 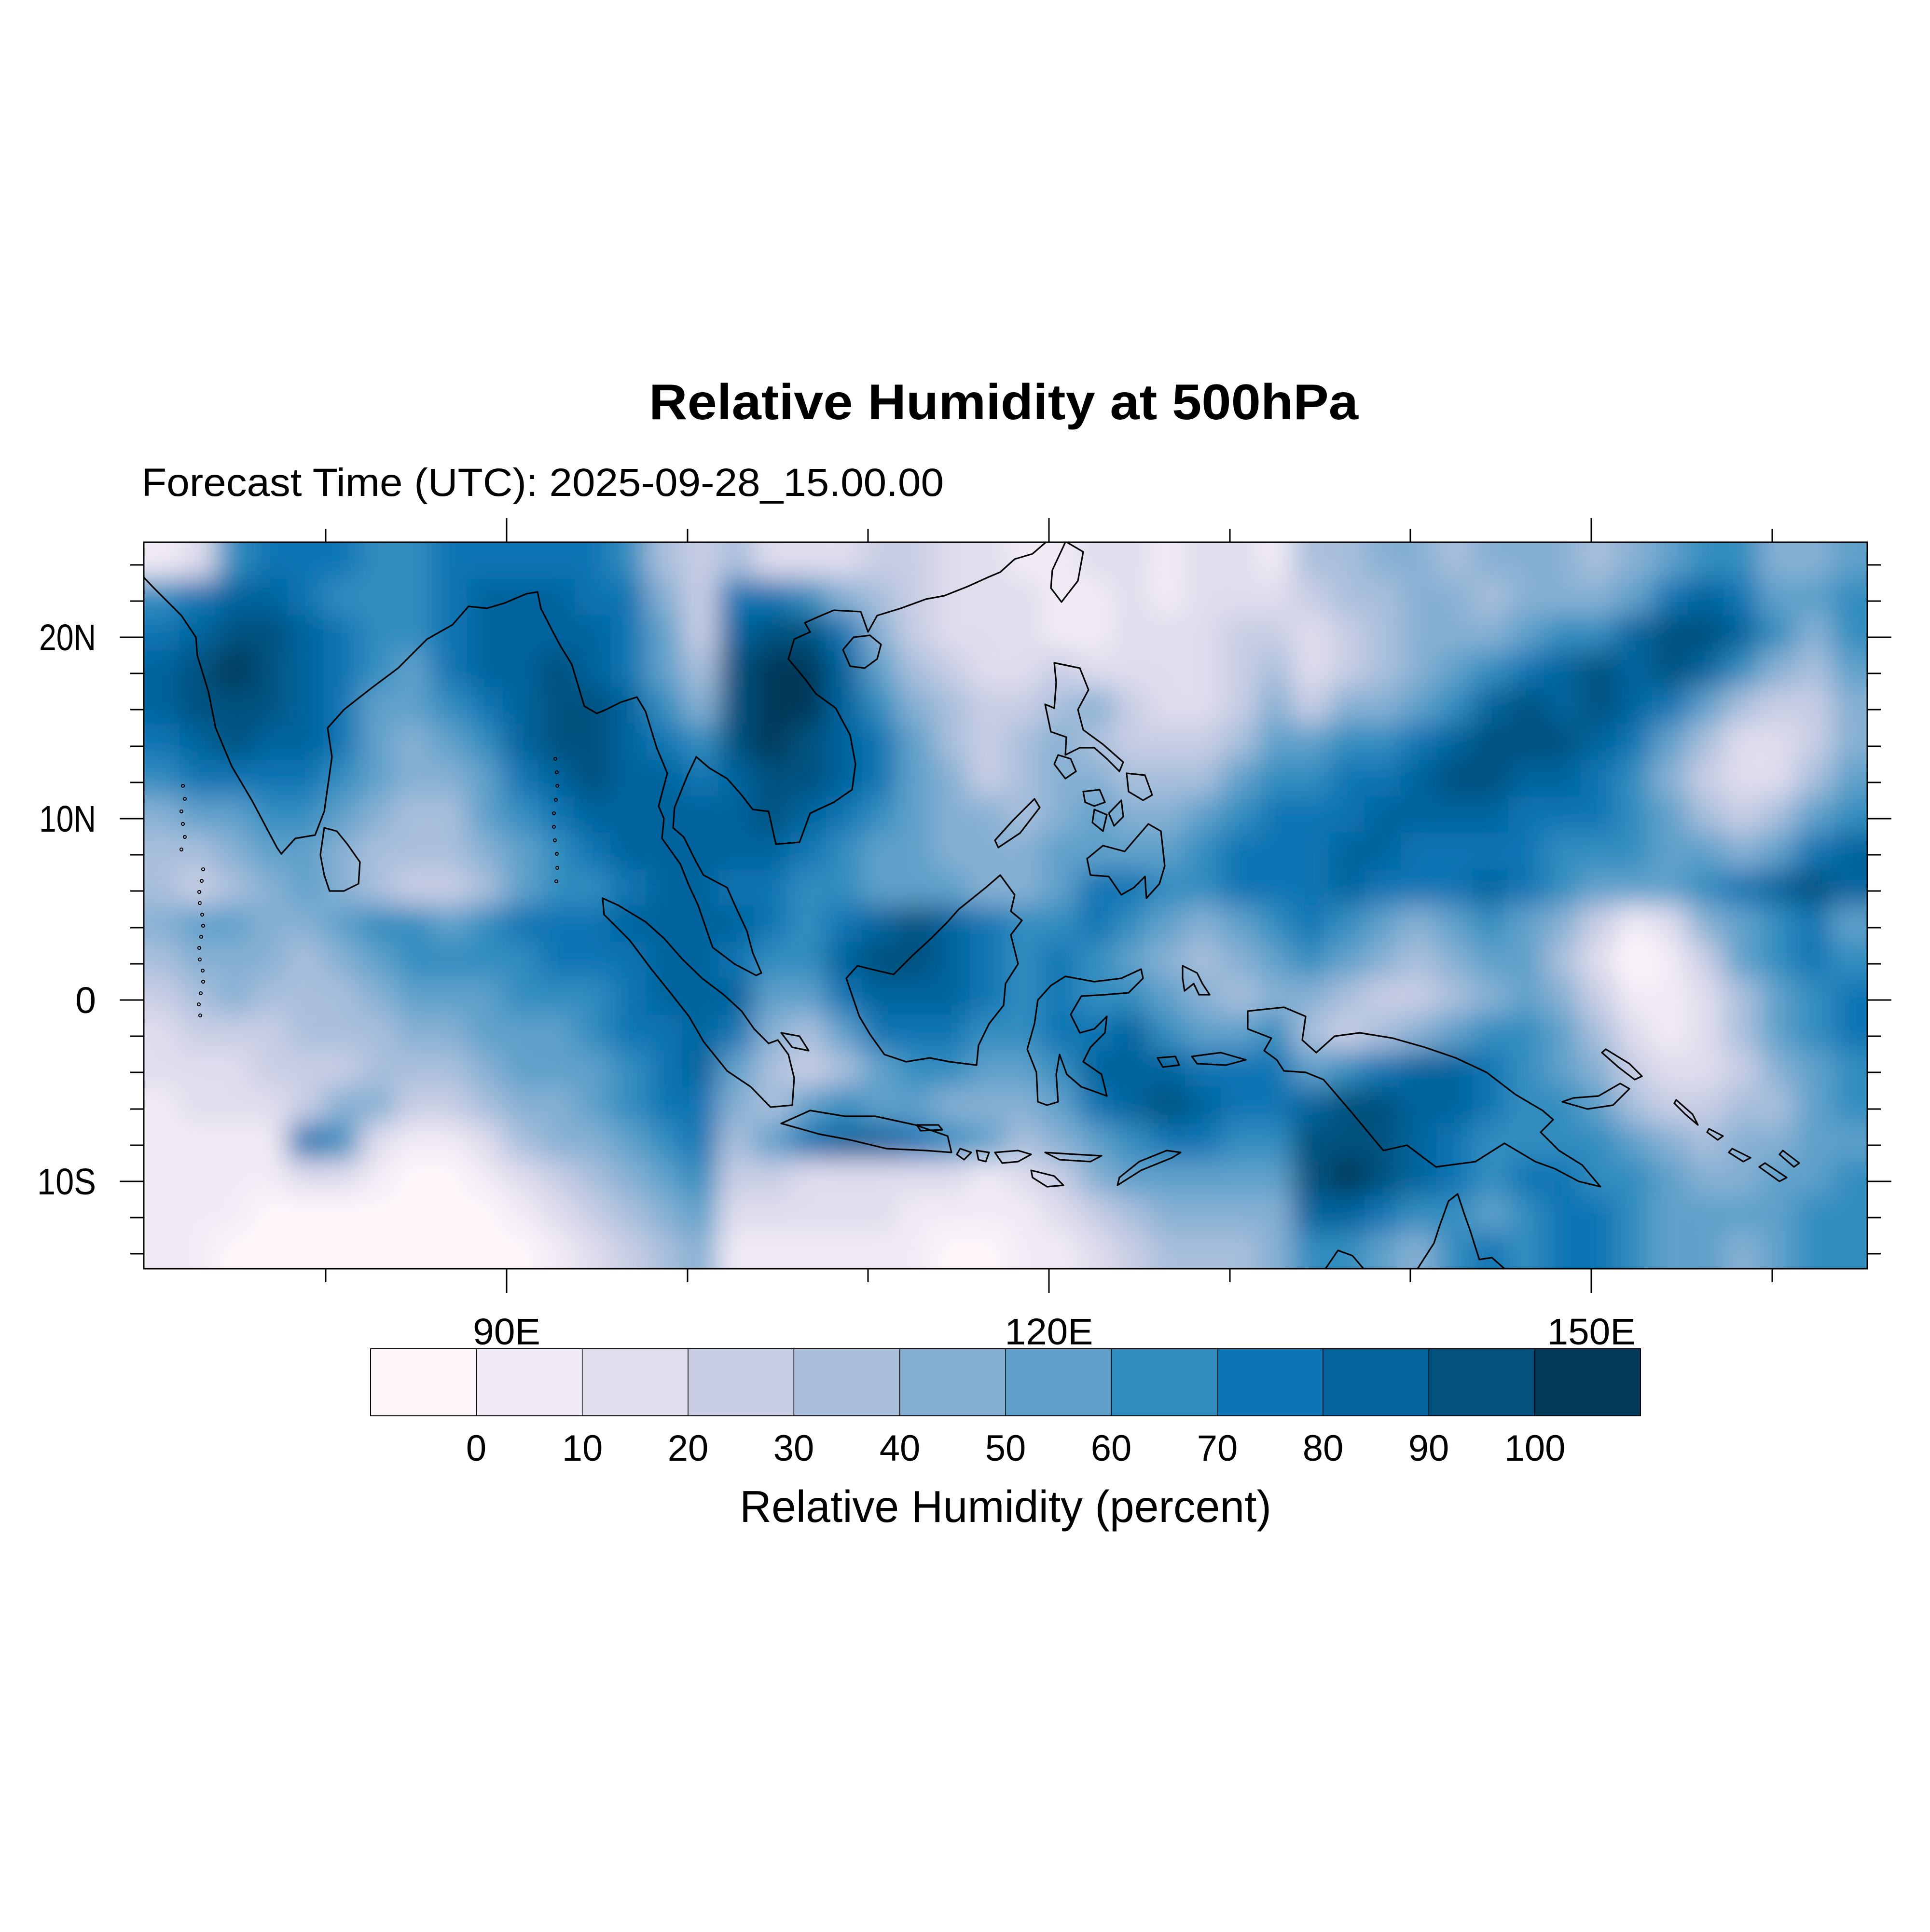 I want to click on svg-text: 100, so click(x=1535, y=1448).